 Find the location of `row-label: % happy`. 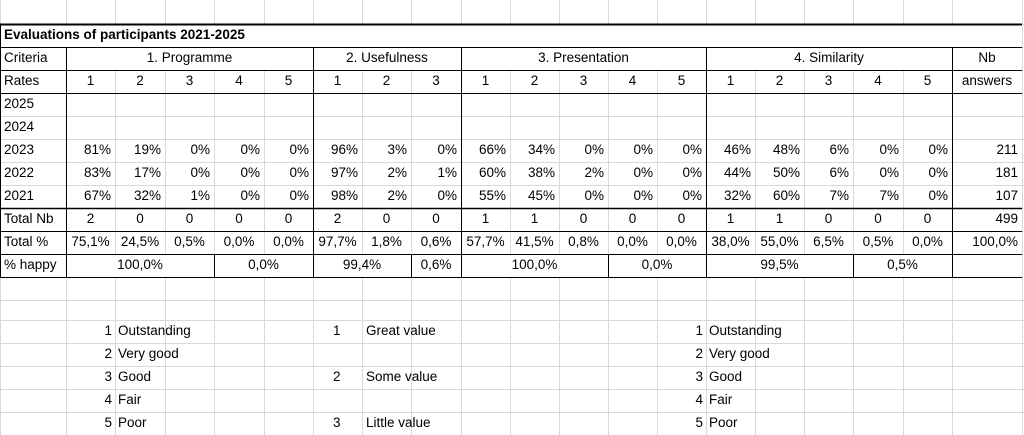

row-label: % happy is located at coordinates (30, 264).